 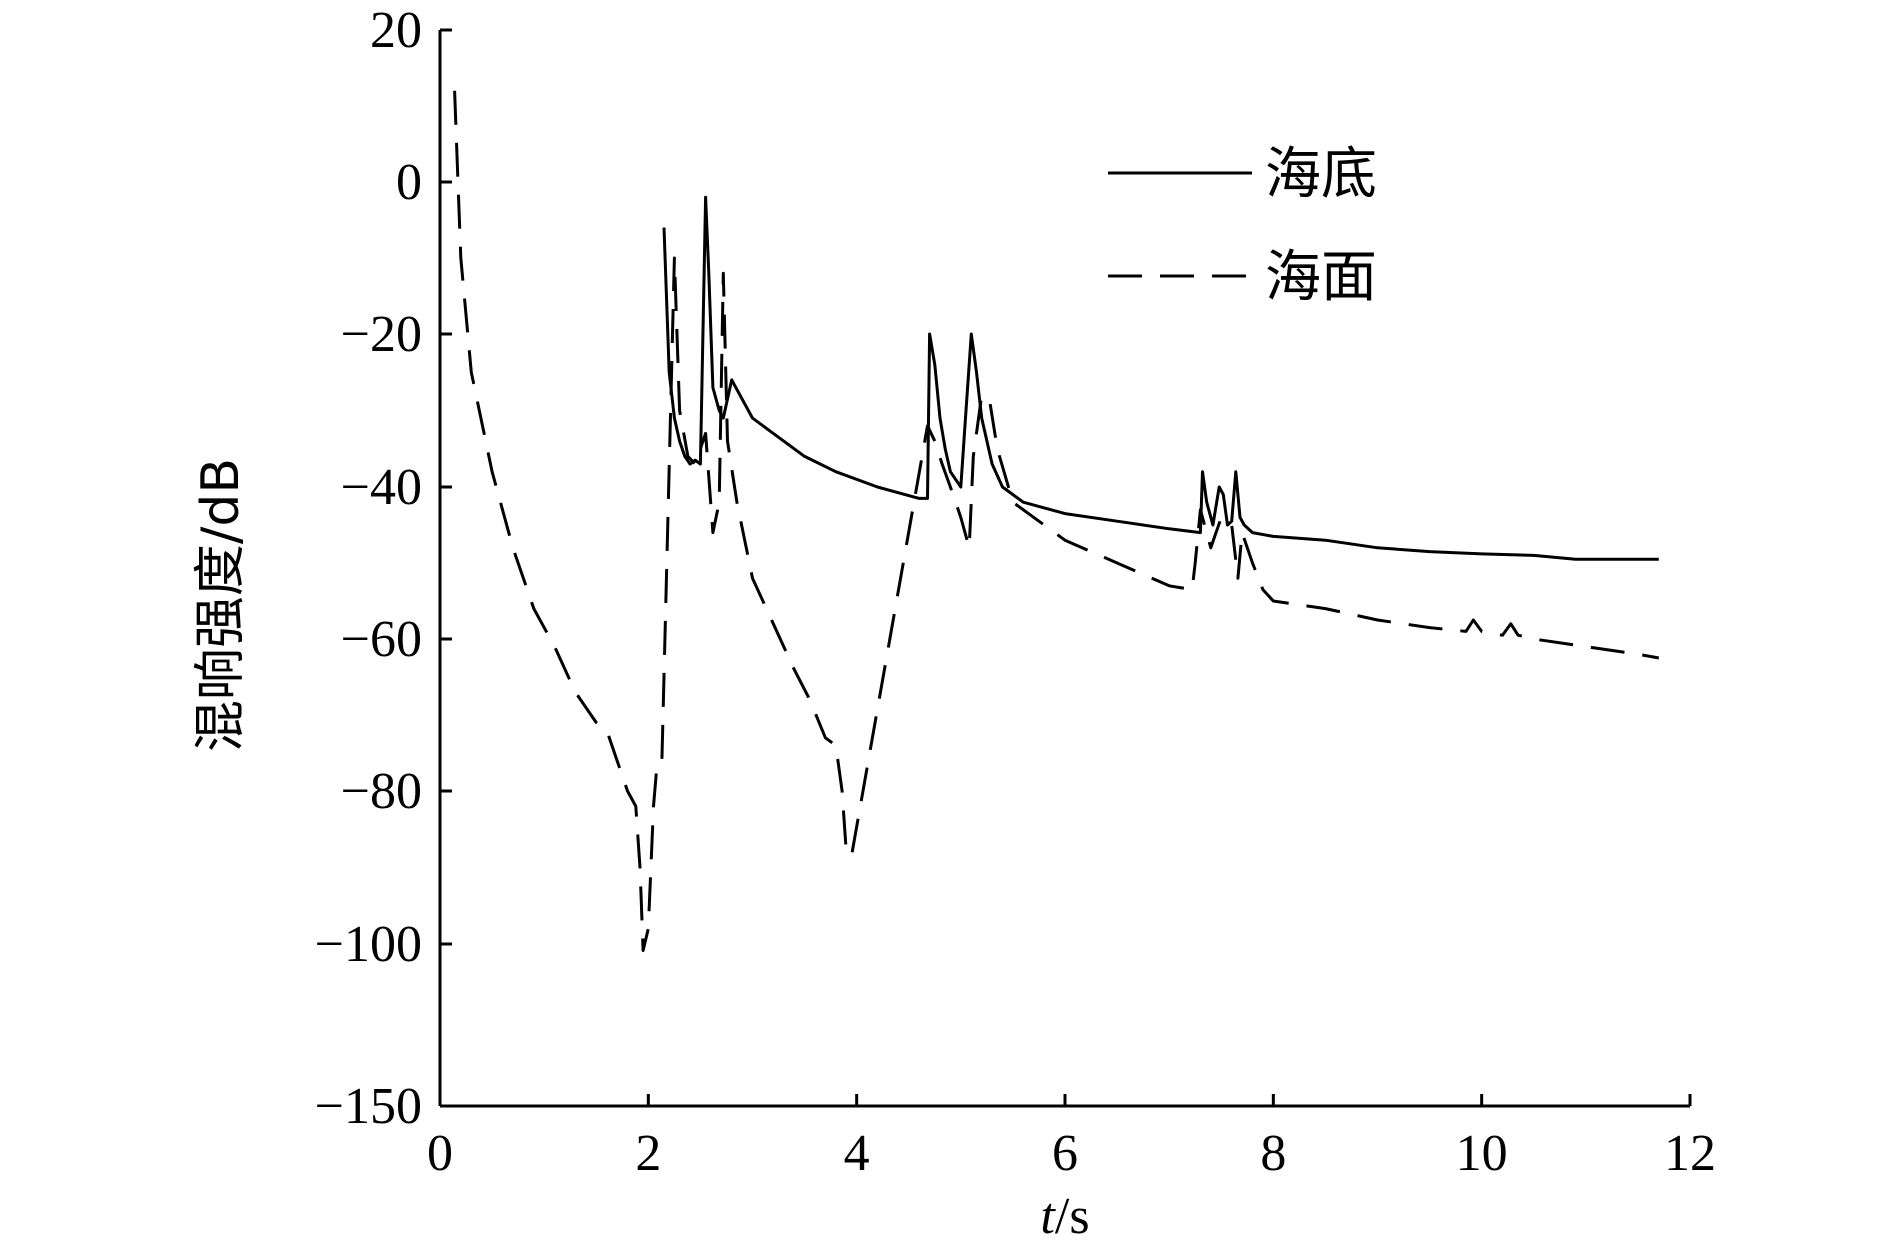 What do you see at coordinates (440, 1153) in the screenshot?
I see `x-tick-label: 0` at bounding box center [440, 1153].